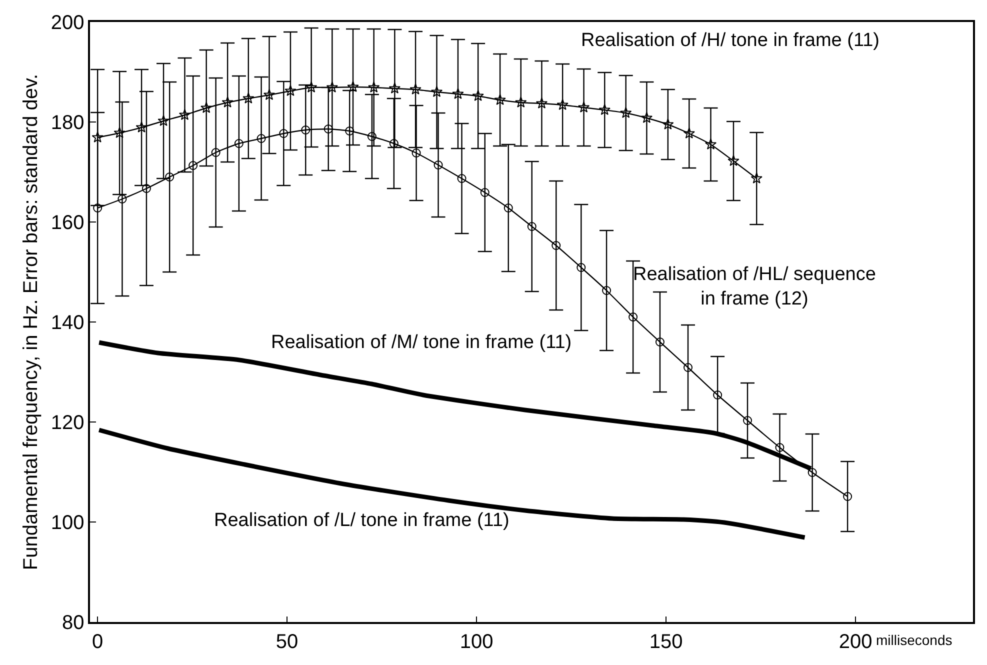 The height and width of the screenshot is (665, 987). Describe the element at coordinates (451, 484) in the screenshot. I see `line-series` at that location.